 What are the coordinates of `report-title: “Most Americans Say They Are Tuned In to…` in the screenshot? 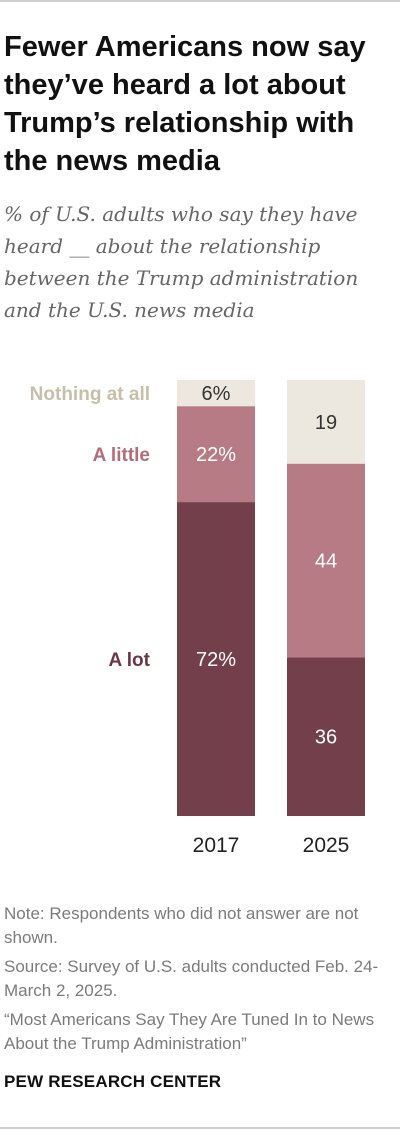 It's located at (189, 1031).